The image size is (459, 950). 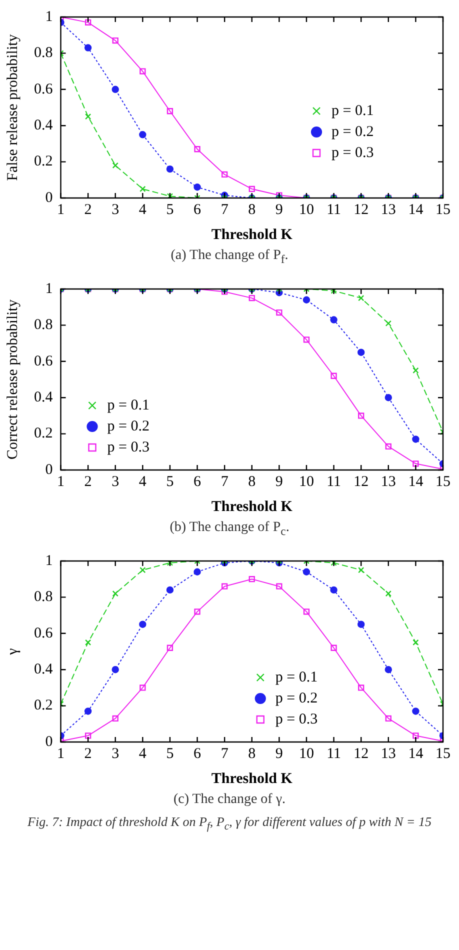 I want to click on y-axis-title: Correct release probability, so click(x=12, y=379).